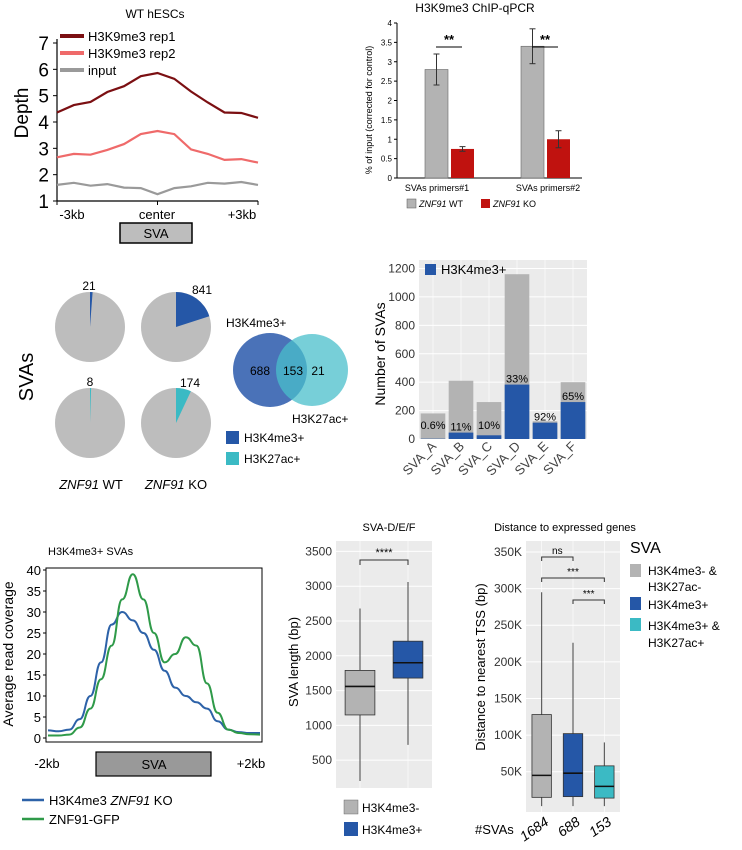 The image size is (742, 850). Describe the element at coordinates (508, 662) in the screenshot. I see `distance-ytick-label: 200K` at that location.